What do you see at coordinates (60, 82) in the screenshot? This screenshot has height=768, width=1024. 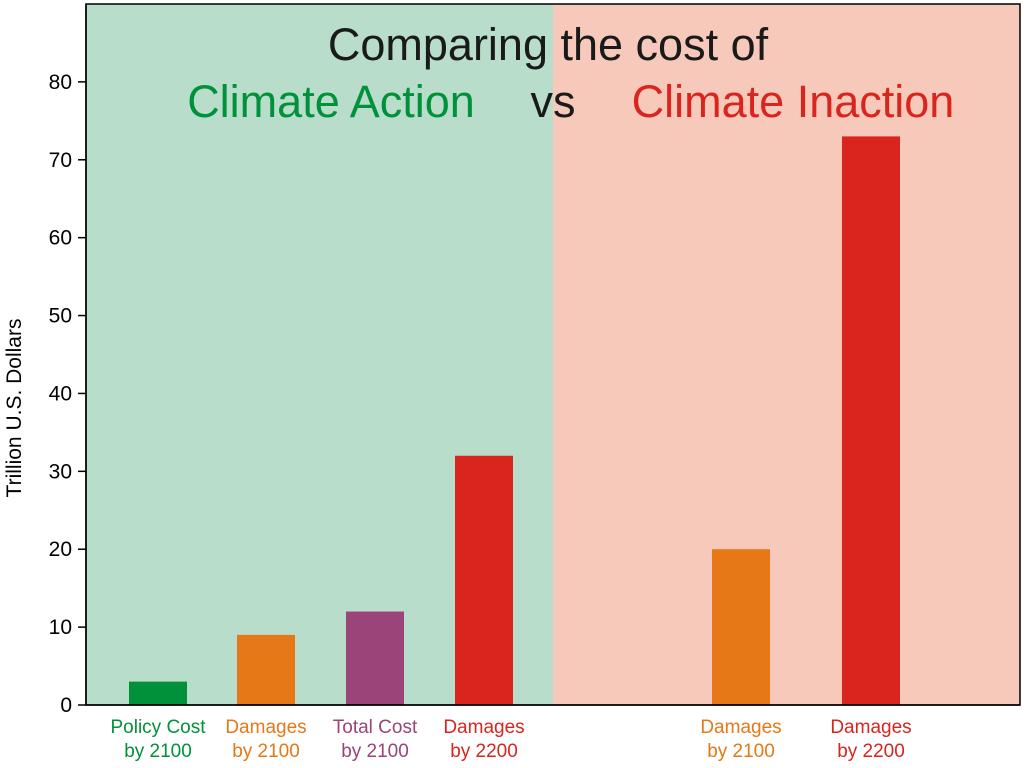 I see `y-tick-label: 80` at bounding box center [60, 82].